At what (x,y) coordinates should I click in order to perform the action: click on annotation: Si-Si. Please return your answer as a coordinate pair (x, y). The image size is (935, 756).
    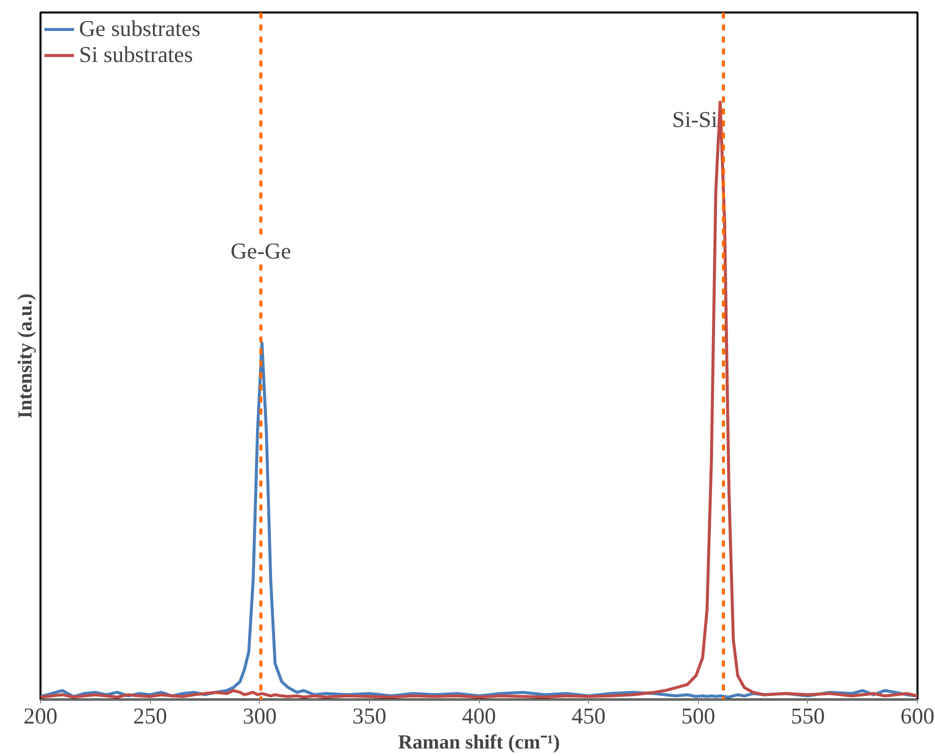
    Looking at the image, I should click on (695, 119).